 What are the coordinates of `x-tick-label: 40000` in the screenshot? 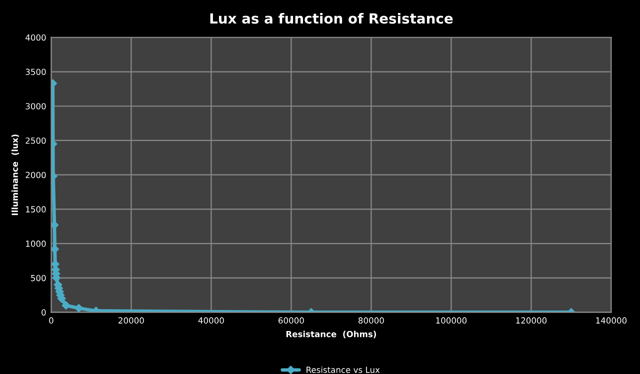 It's located at (211, 320).